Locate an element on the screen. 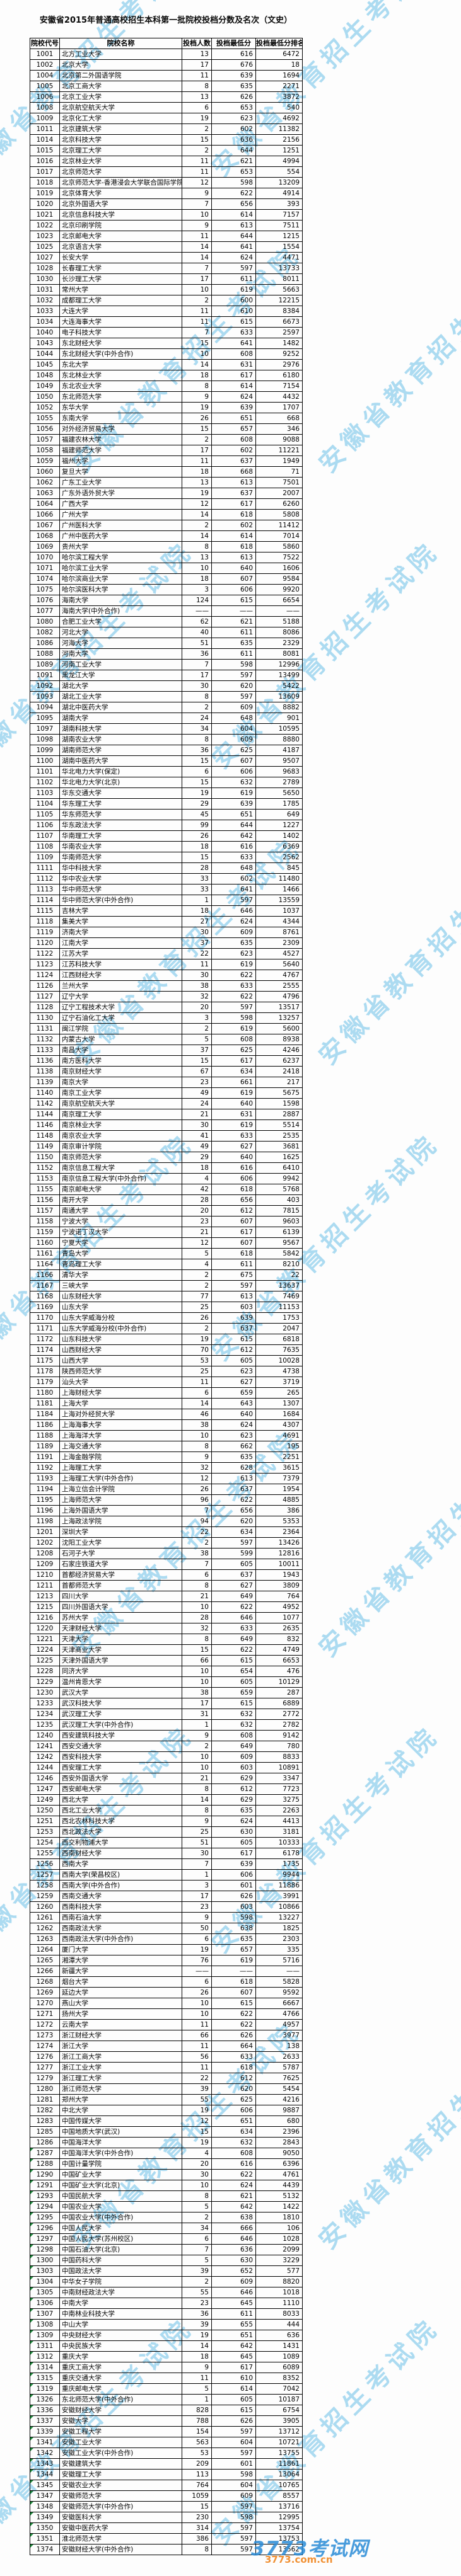 Image resolution: width=461 pixels, height=2576 pixels. min-score-rank-cell: 3615 is located at coordinates (279, 1468).